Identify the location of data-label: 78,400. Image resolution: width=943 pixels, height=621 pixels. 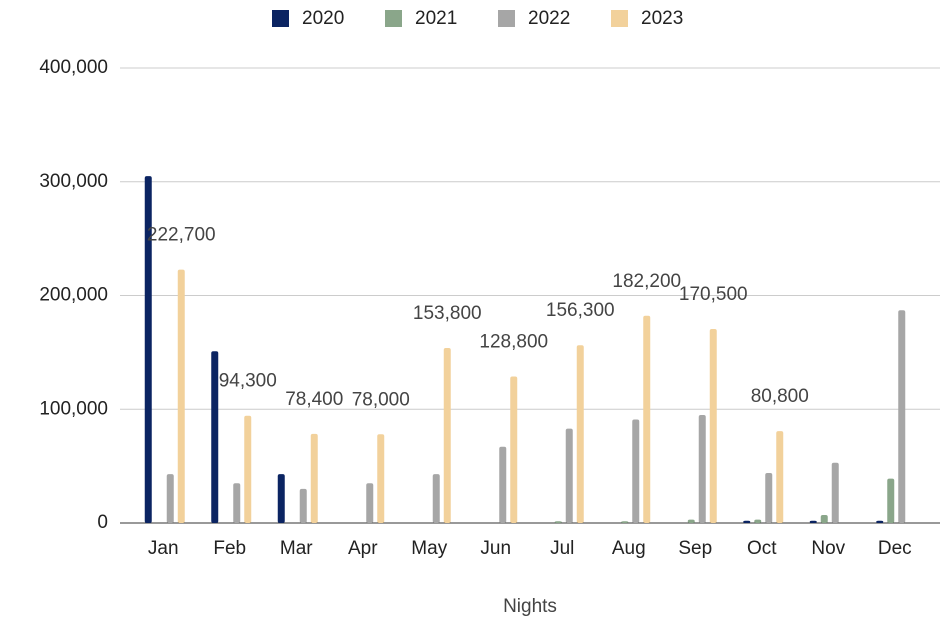
(314, 399).